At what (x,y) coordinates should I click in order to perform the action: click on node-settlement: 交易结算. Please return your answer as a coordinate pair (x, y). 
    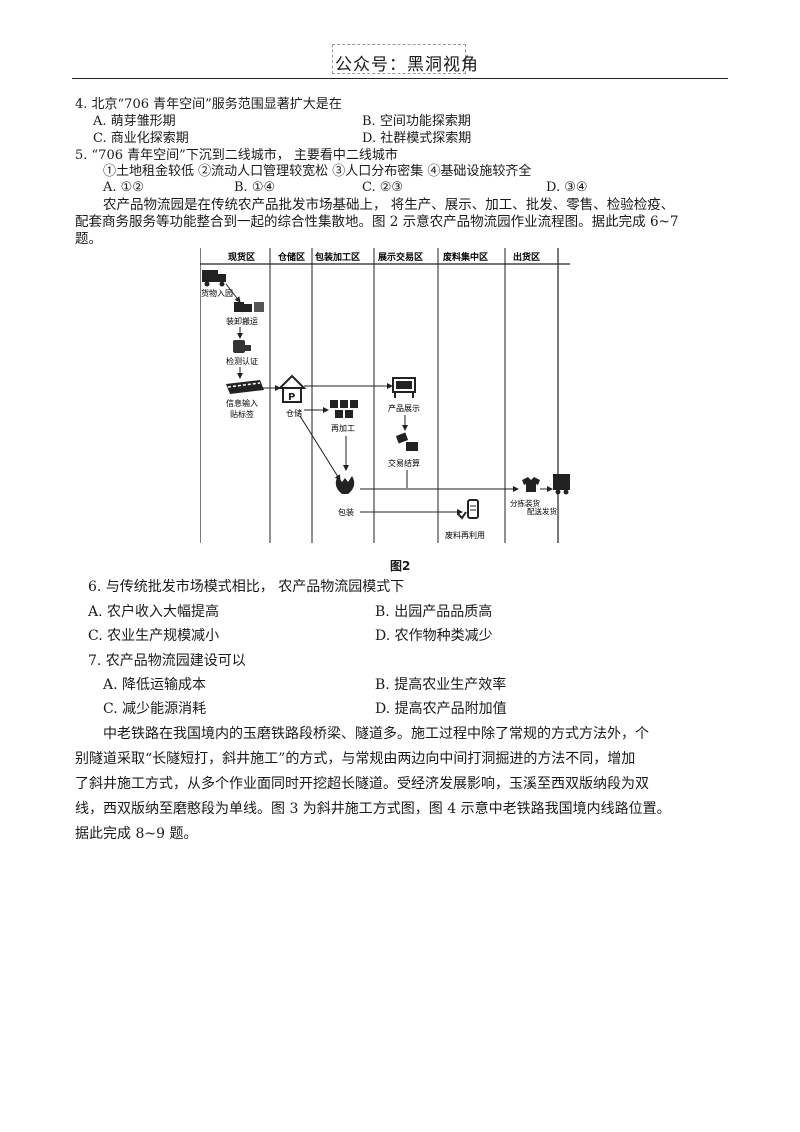
    Looking at the image, I should click on (404, 463).